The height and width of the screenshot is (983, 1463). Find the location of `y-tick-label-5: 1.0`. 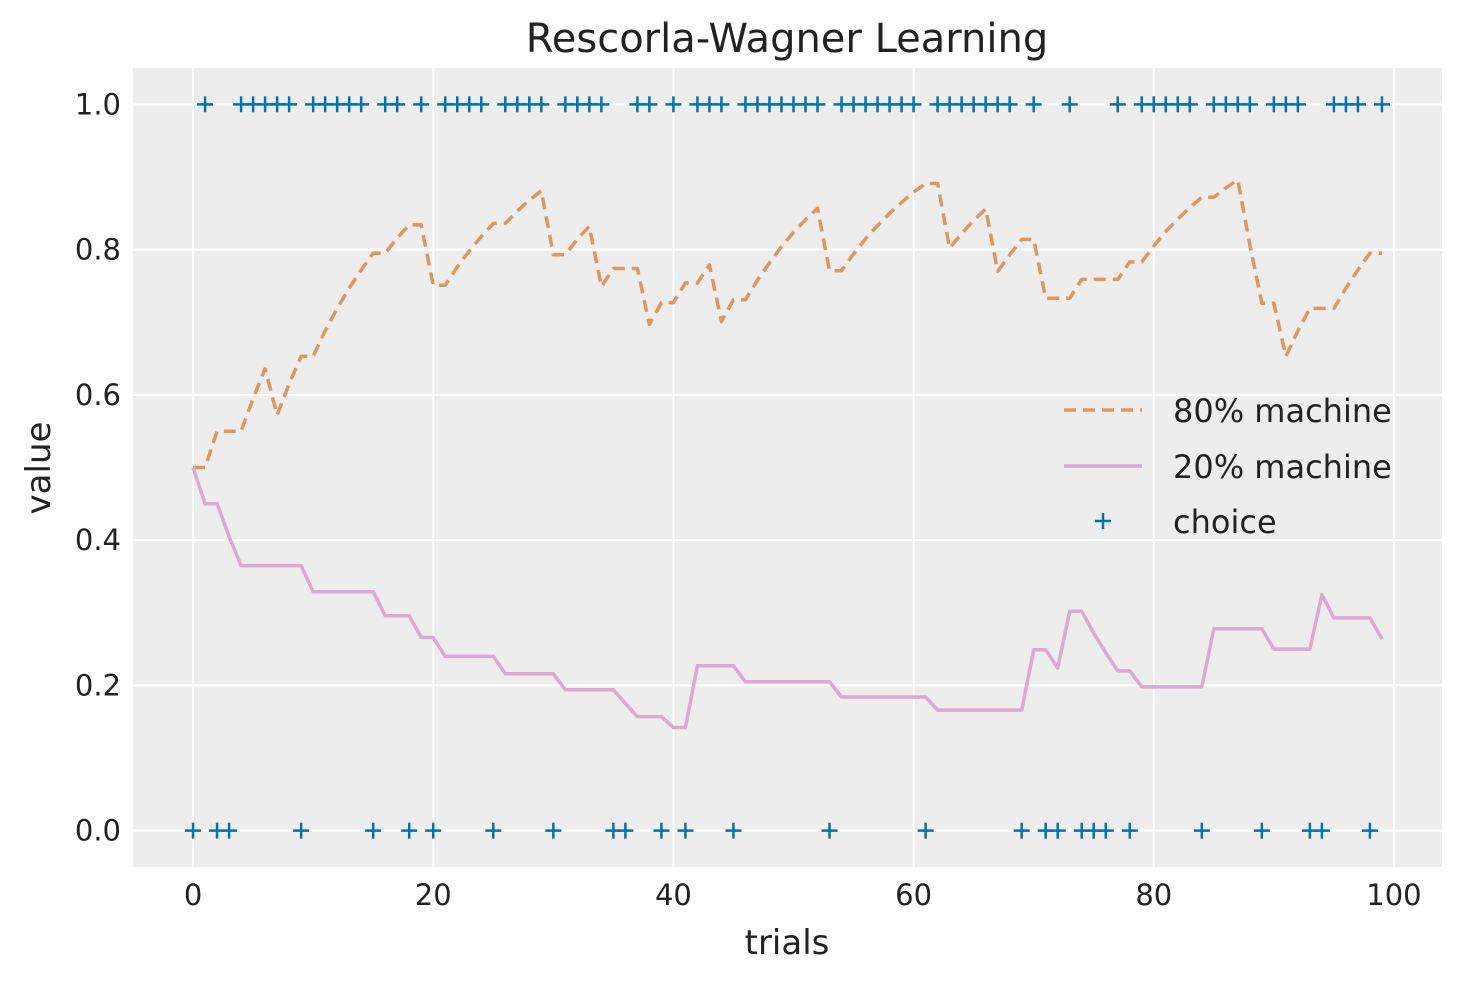

y-tick-label-5: 1.0 is located at coordinates (98, 104).